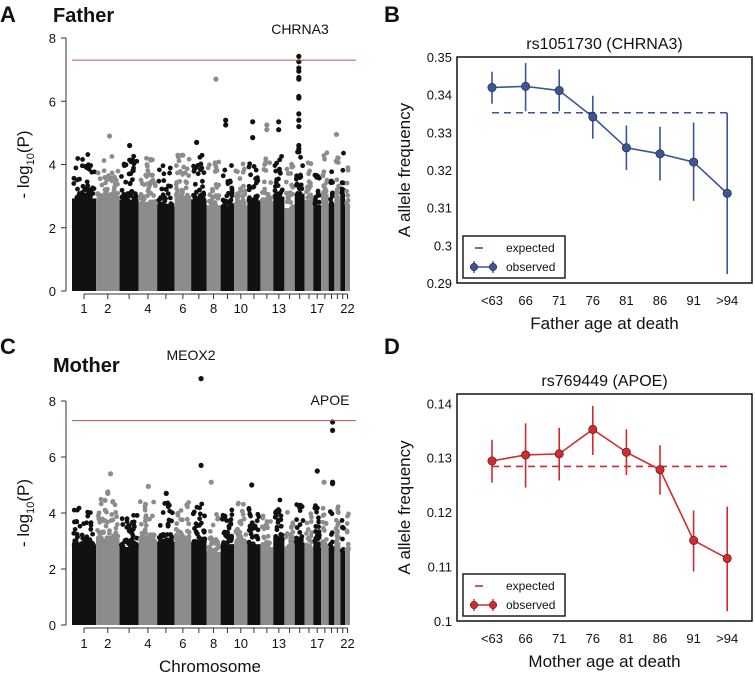 This screenshot has height=684, width=755. I want to click on top-hit-chr12, so click(267, 130).